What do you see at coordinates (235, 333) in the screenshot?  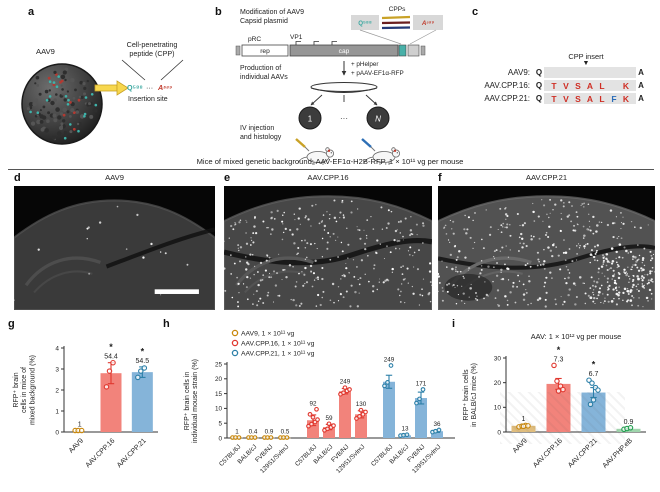 I see `legend-marker` at bounding box center [235, 333].